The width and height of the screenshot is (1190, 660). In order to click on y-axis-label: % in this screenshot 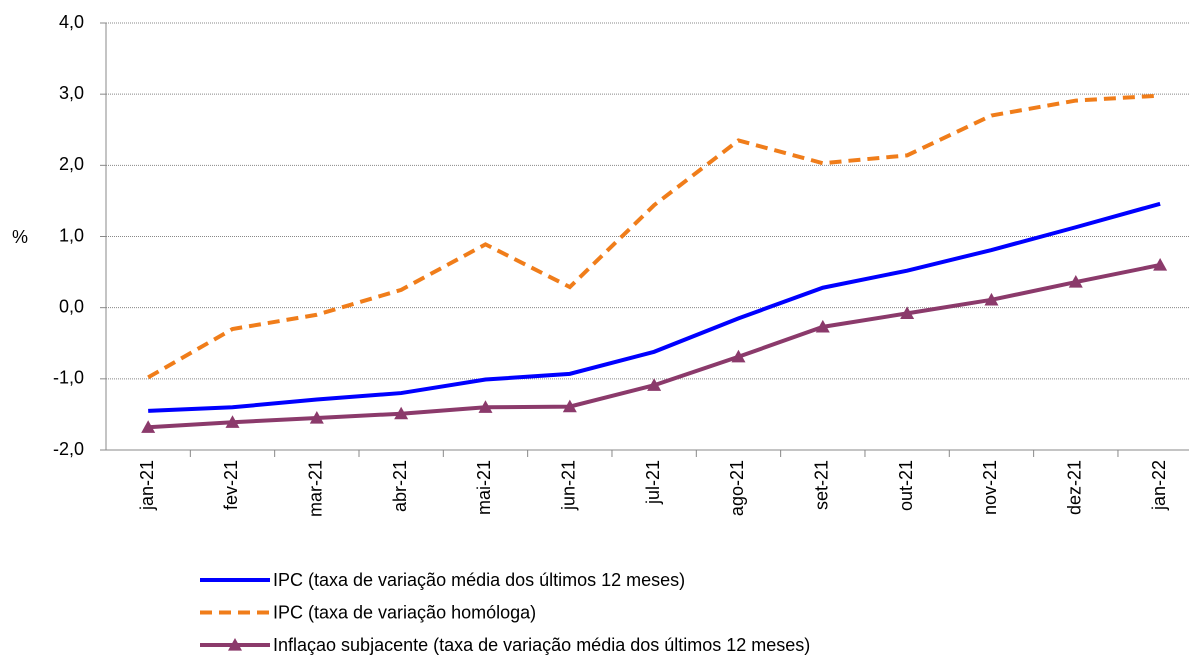, I will do `click(20, 237)`.